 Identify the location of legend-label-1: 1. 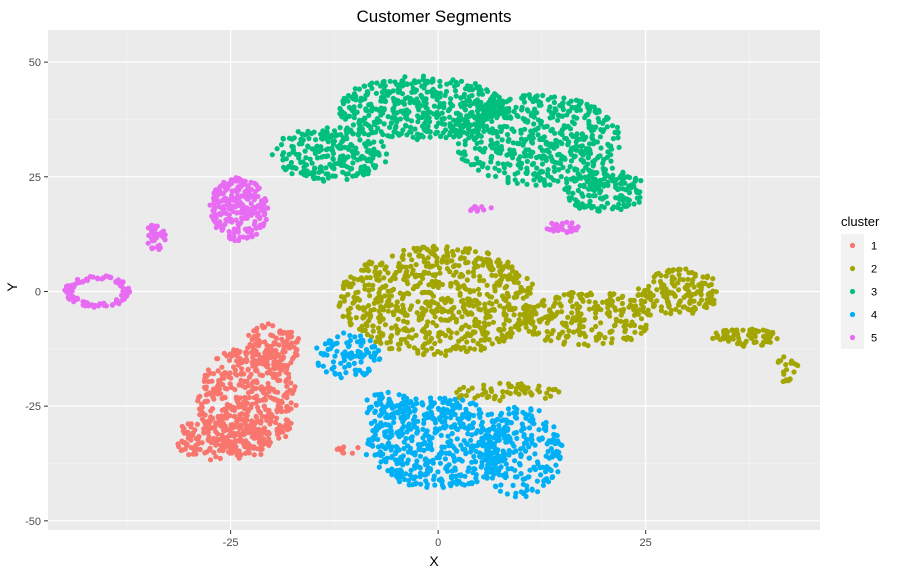
(874, 247).